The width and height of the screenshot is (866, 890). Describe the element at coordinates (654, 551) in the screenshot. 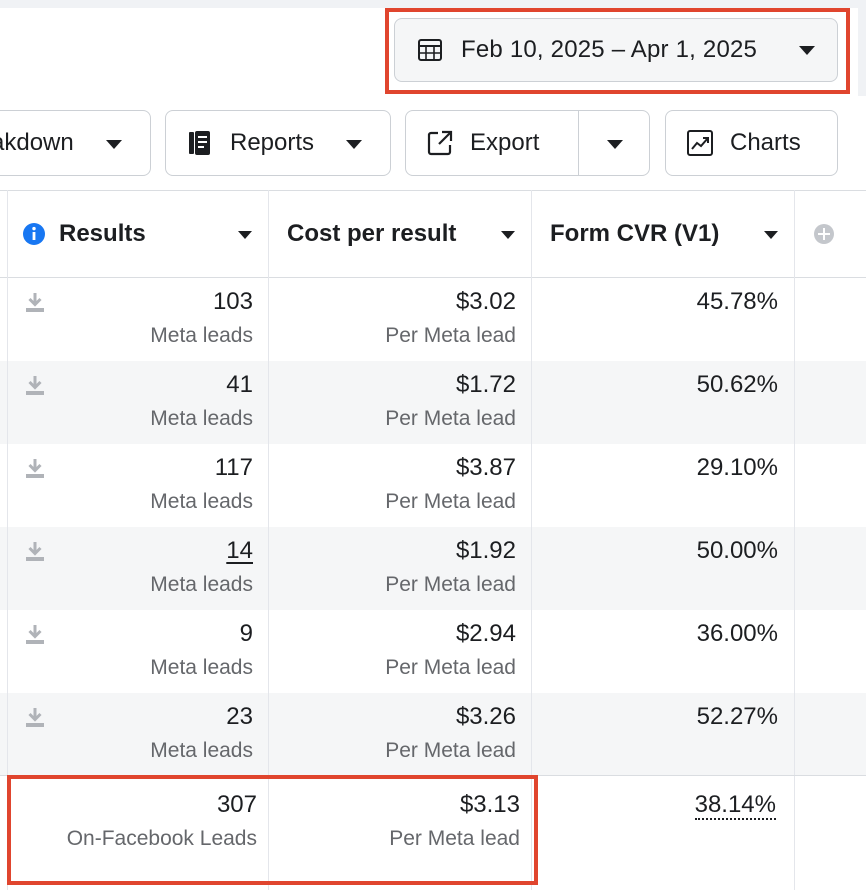

I see `cvr-cell: 50.00%` at that location.